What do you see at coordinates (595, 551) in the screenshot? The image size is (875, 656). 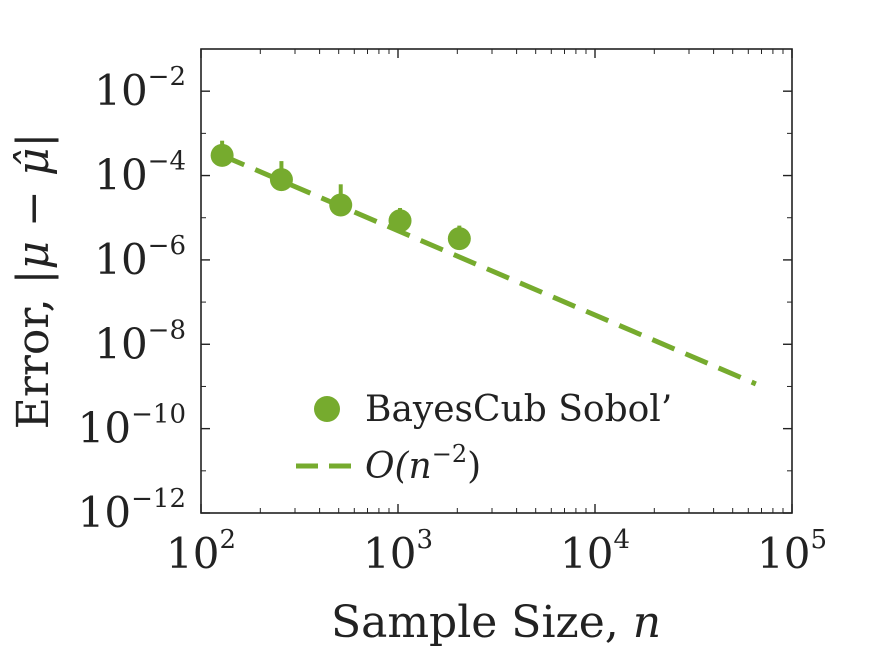 I see `x-tick-label: 104` at bounding box center [595, 551].